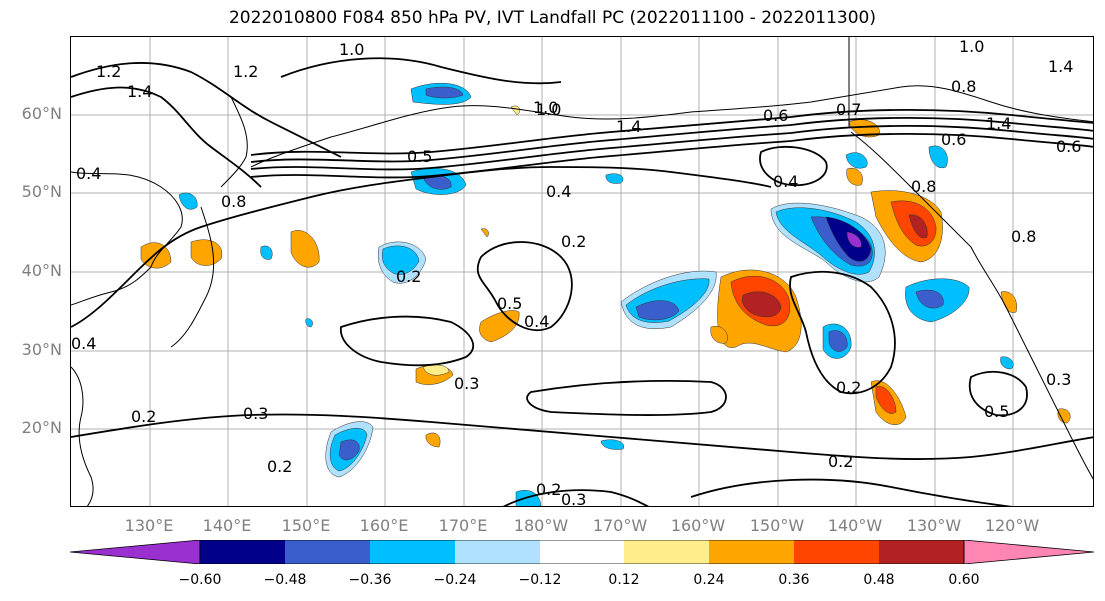 The width and height of the screenshot is (1105, 601). Describe the element at coordinates (285, 580) in the screenshot. I see `colorbar-tick: −0.48` at that location.